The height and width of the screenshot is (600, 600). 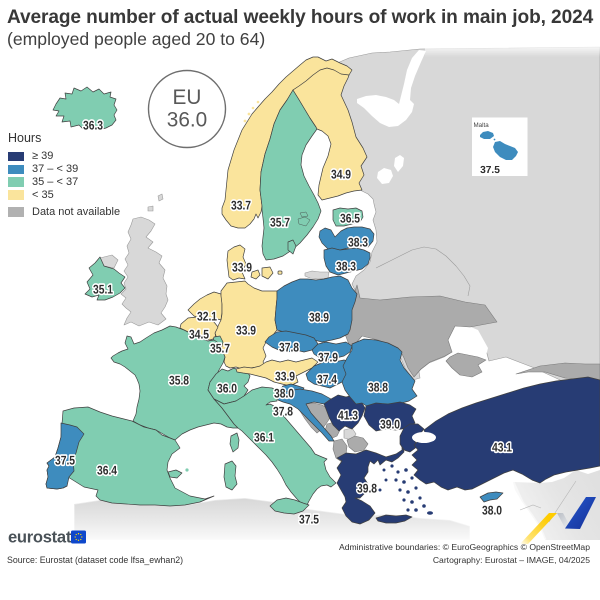 I want to click on svg-text: EU, so click(x=187, y=97).